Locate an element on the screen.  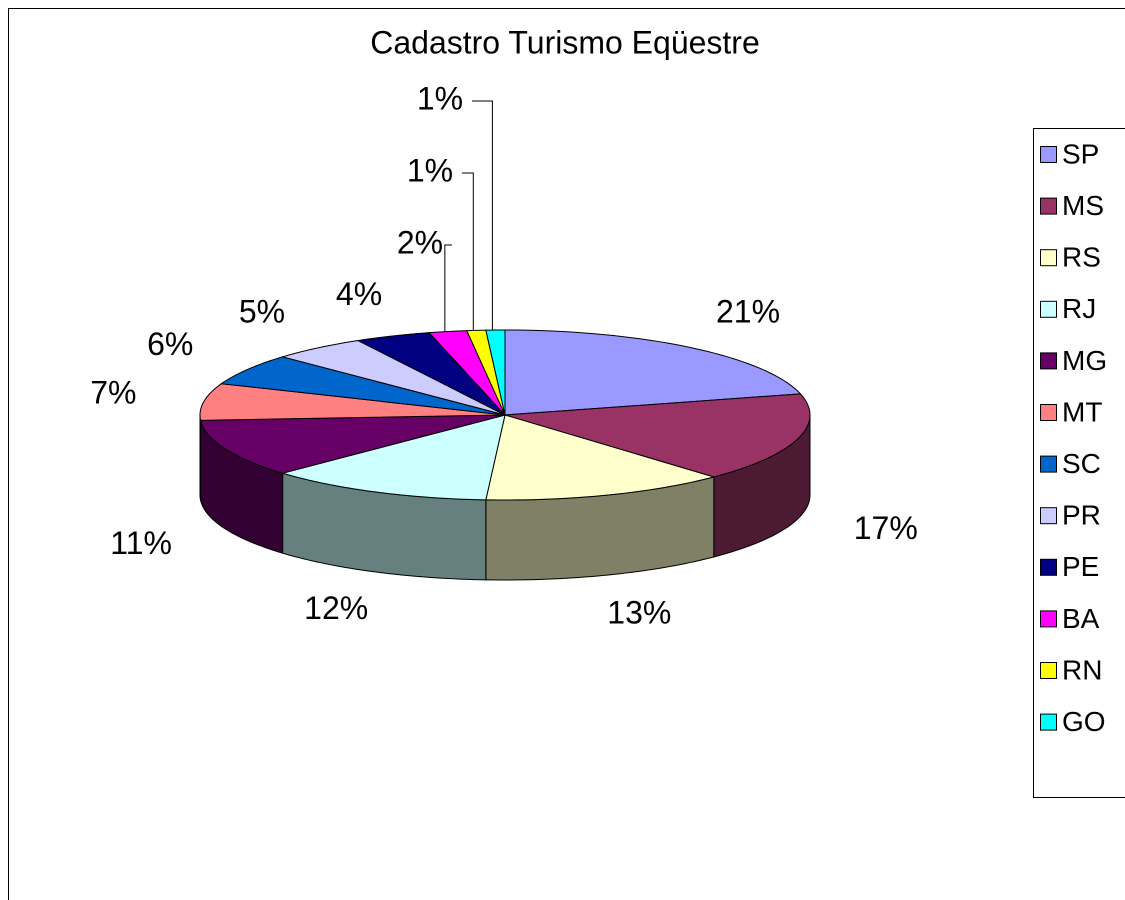
data-label: 4% is located at coordinates (359, 294).